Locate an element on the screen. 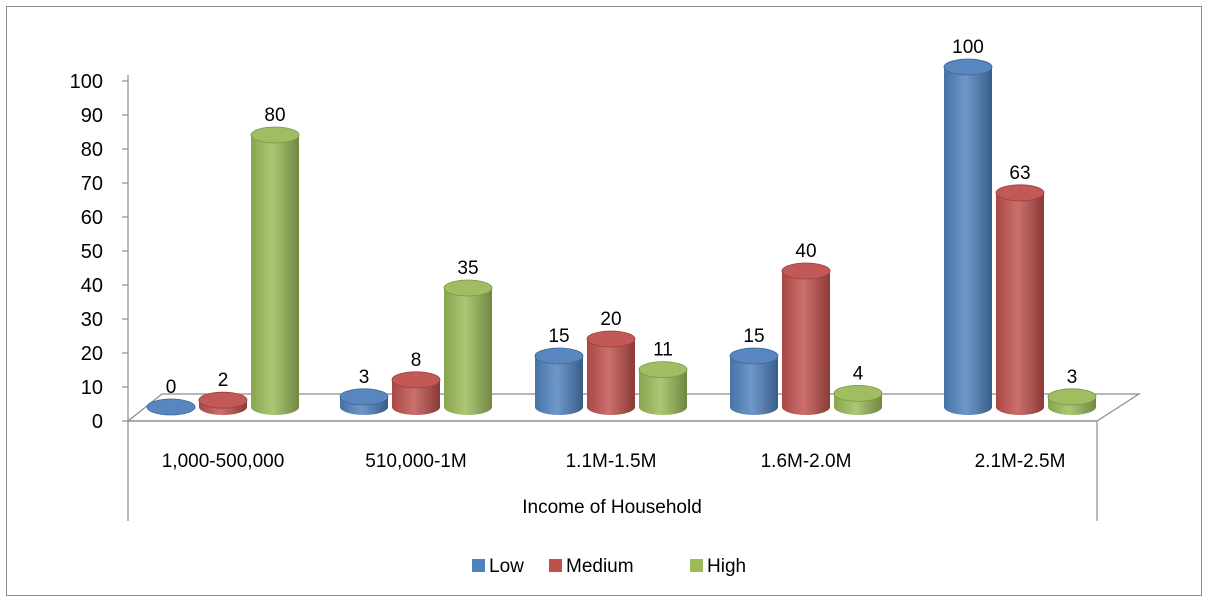 The image size is (1209, 603). data-label: 100 is located at coordinates (968, 47).